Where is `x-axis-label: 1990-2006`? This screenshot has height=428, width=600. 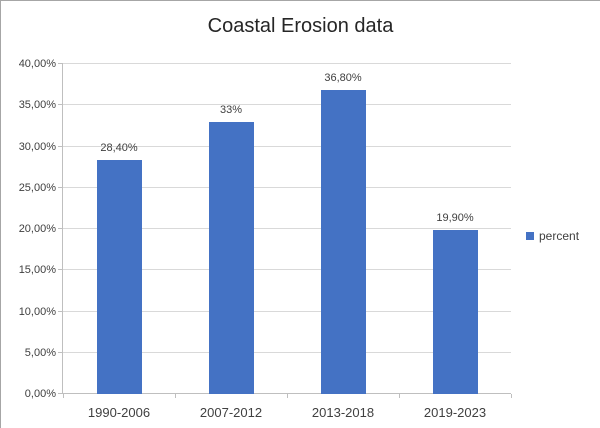 x-axis-label: 1990-2006 is located at coordinates (119, 412).